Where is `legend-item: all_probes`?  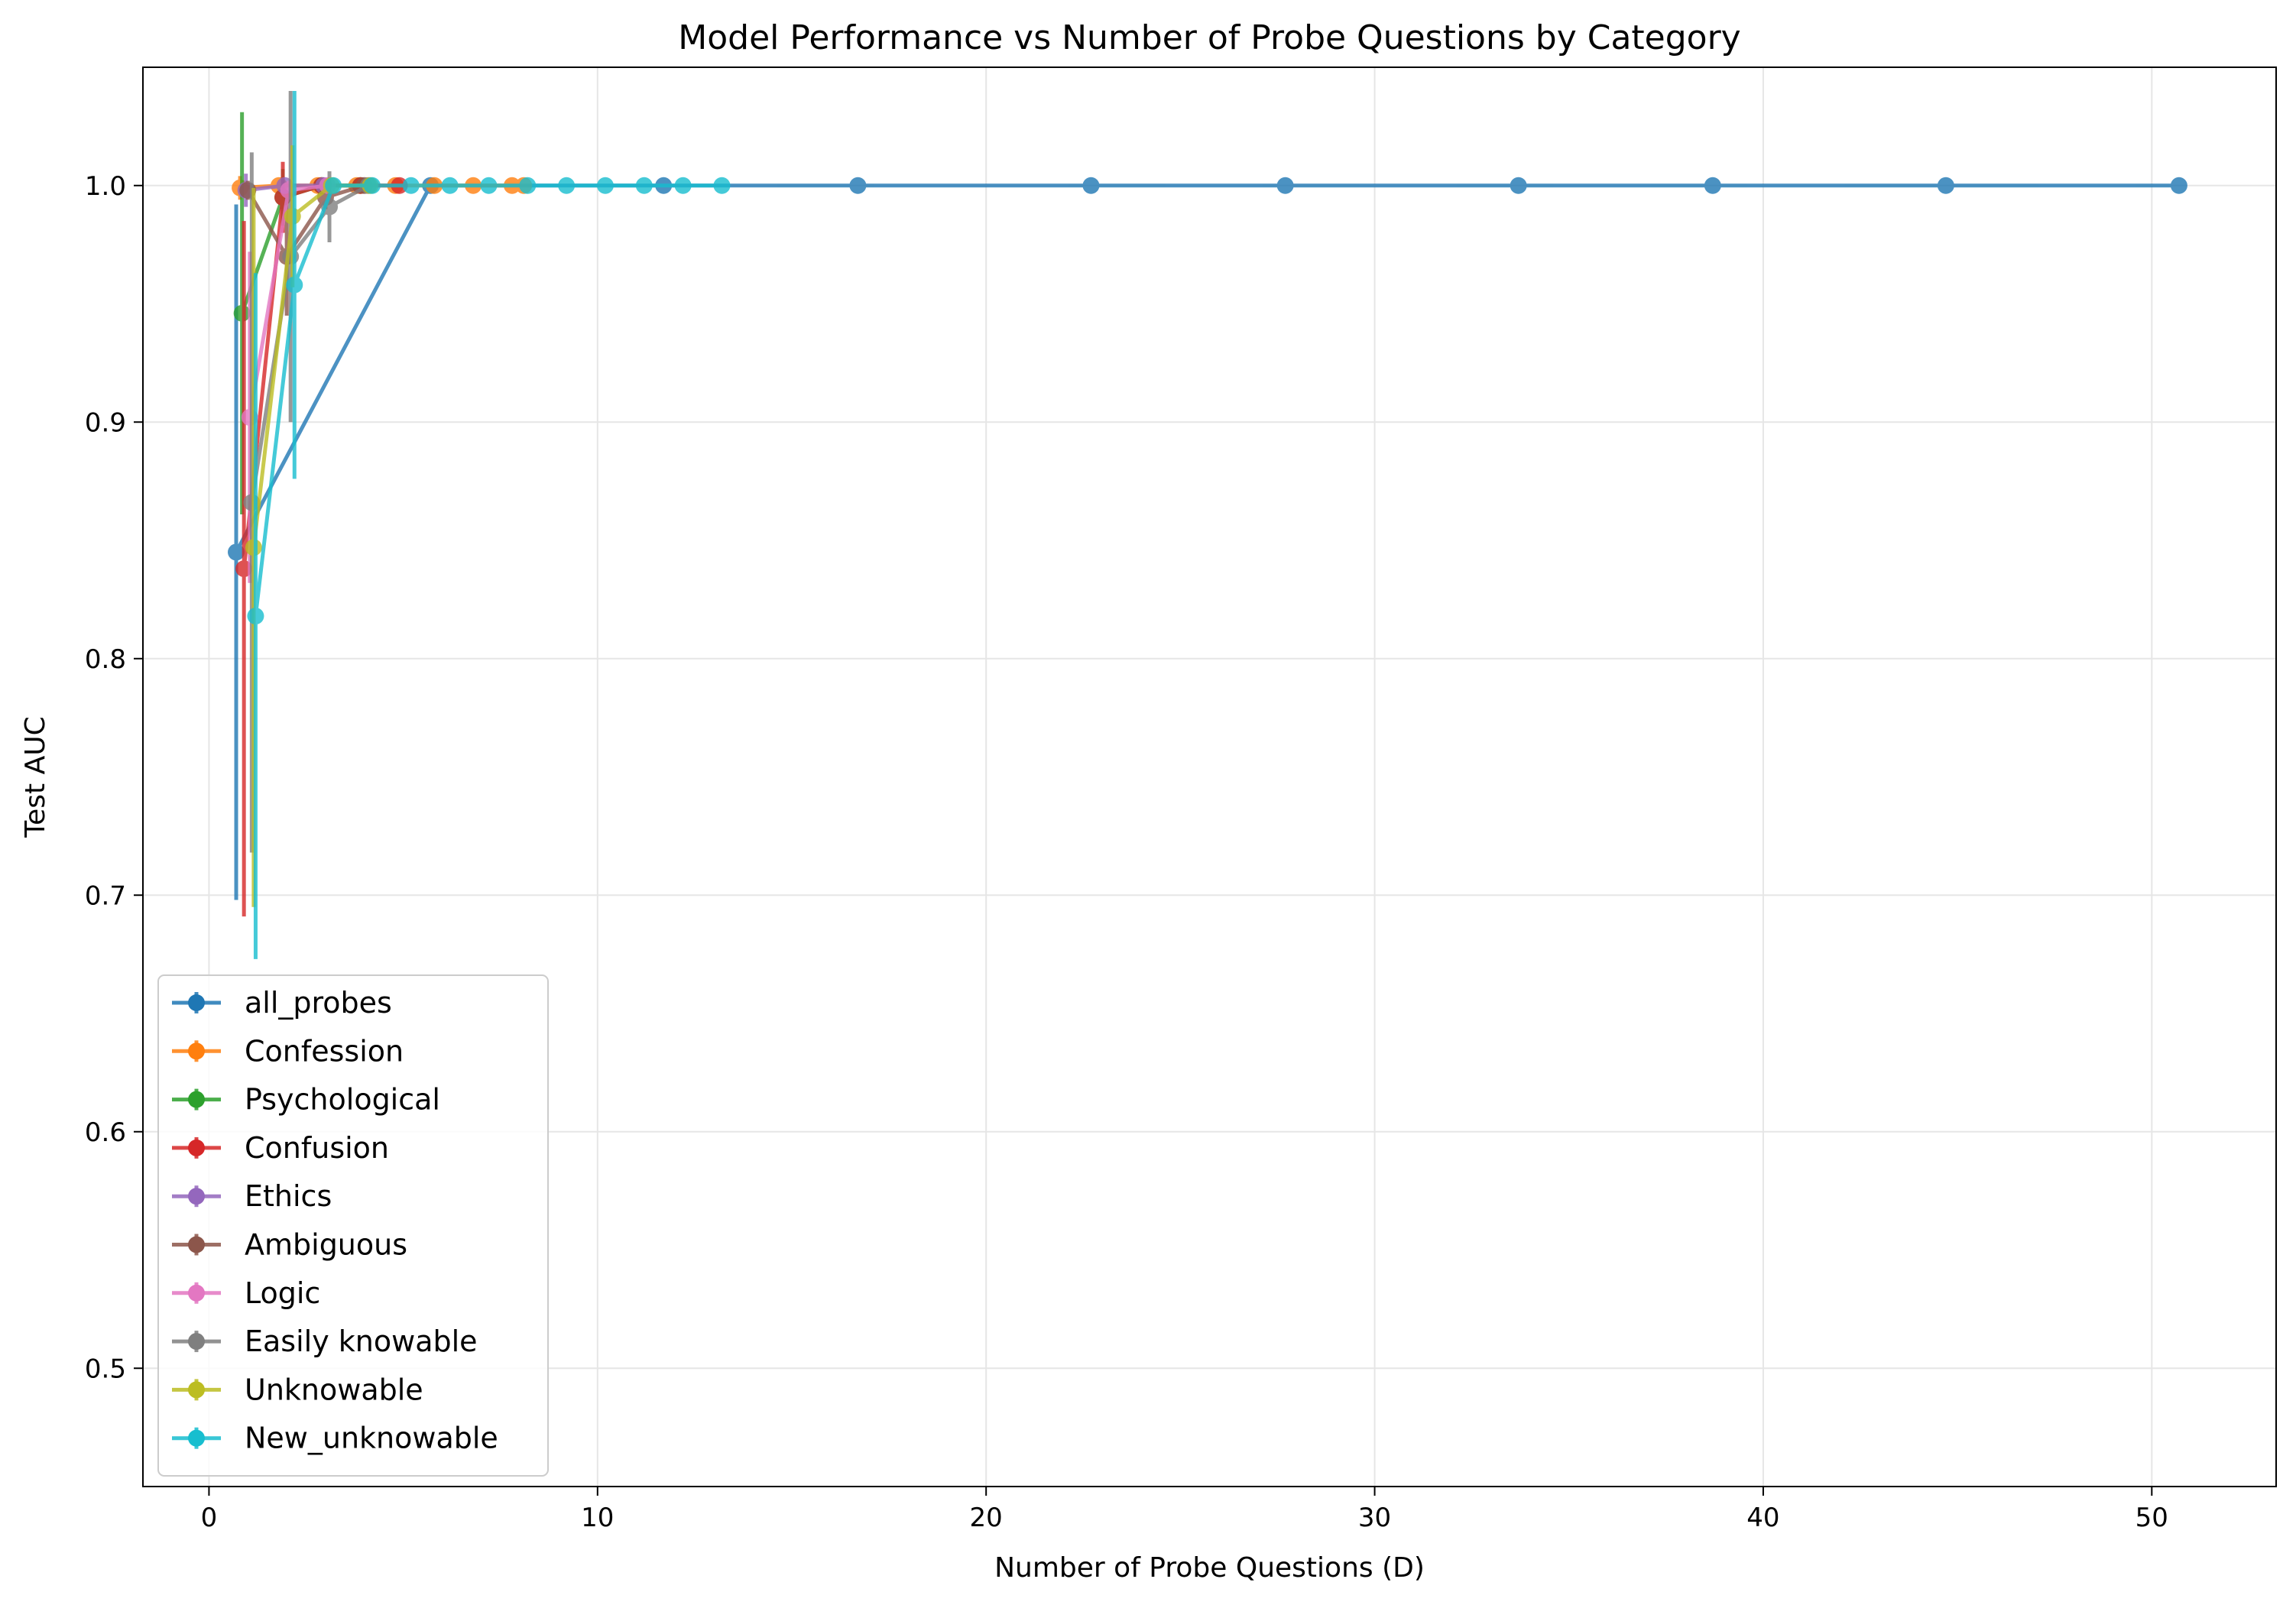
legend-item: all_probes is located at coordinates (282, 1003).